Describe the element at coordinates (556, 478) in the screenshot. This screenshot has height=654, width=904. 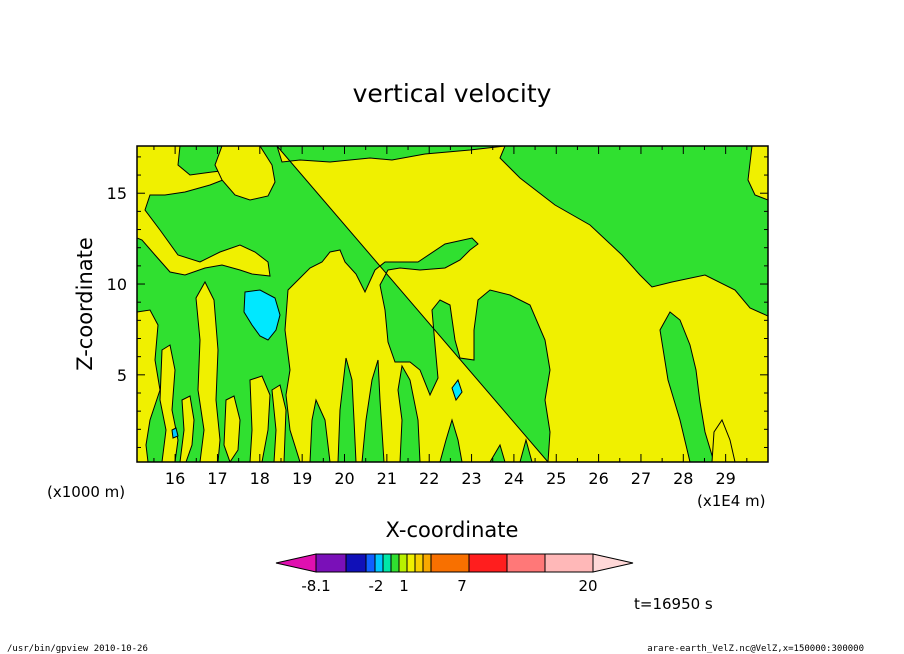
I see `x-tick-label: 25` at that location.